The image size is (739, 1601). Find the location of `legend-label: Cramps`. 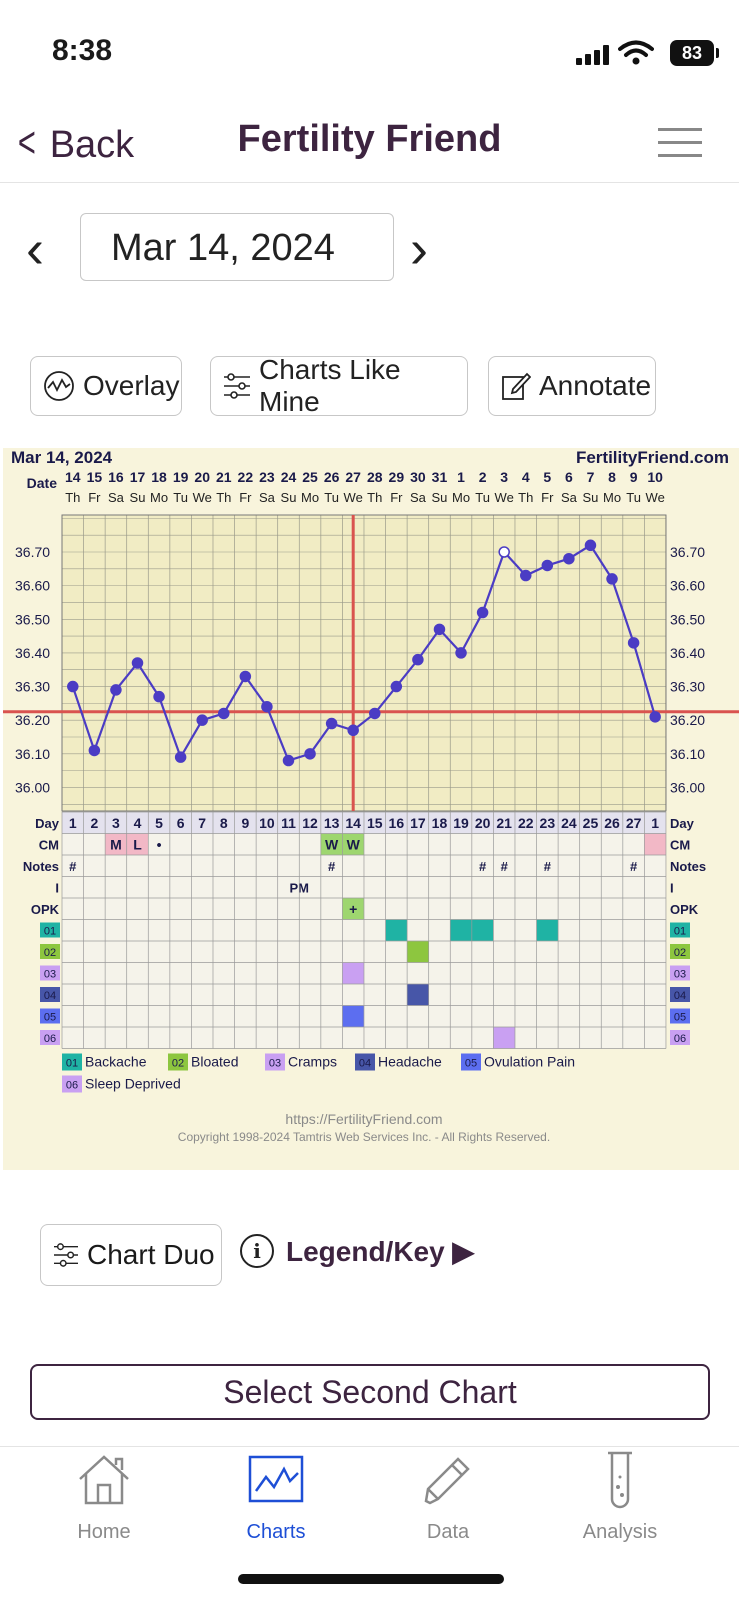

legend-label: Cramps is located at coordinates (312, 1062).